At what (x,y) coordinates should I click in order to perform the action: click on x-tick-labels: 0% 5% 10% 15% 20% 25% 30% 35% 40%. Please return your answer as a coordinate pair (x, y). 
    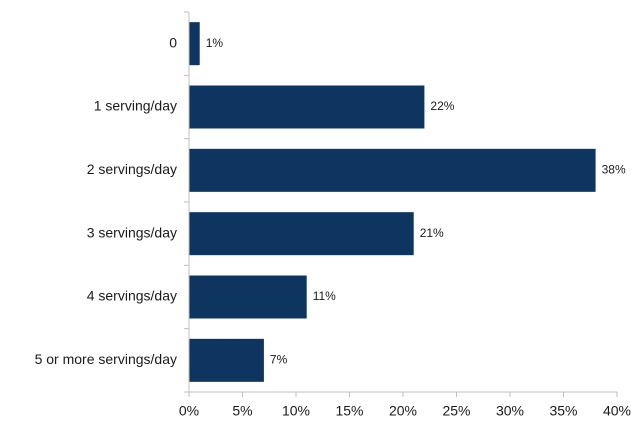
    Looking at the image, I should click on (405, 411).